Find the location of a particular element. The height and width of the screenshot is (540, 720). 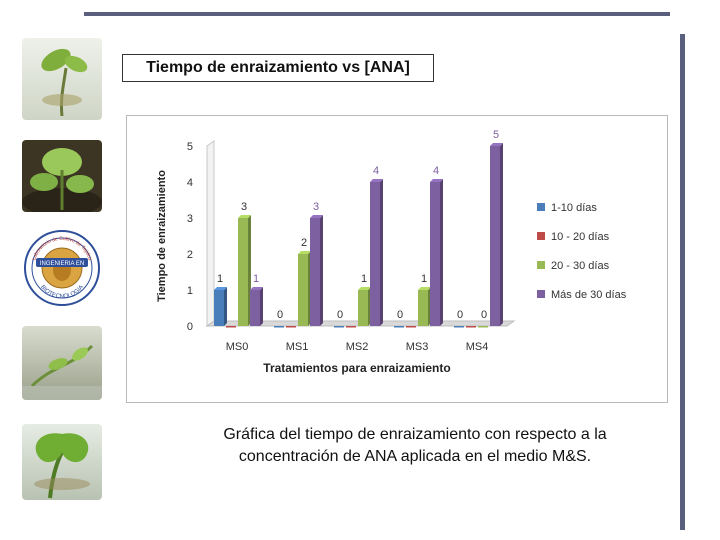

legend-label: Más de 30 días is located at coordinates (589, 295).